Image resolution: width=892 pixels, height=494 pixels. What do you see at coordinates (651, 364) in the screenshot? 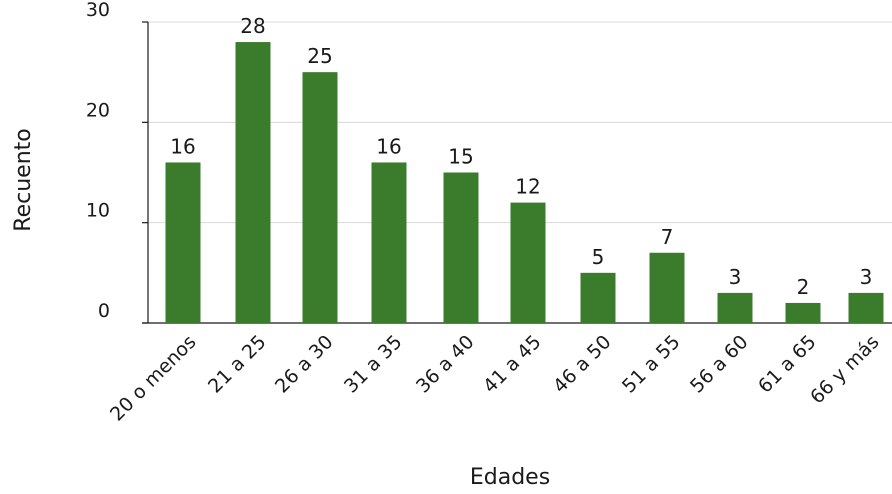
I see `x-tick-label-7: 51 a 55` at bounding box center [651, 364].